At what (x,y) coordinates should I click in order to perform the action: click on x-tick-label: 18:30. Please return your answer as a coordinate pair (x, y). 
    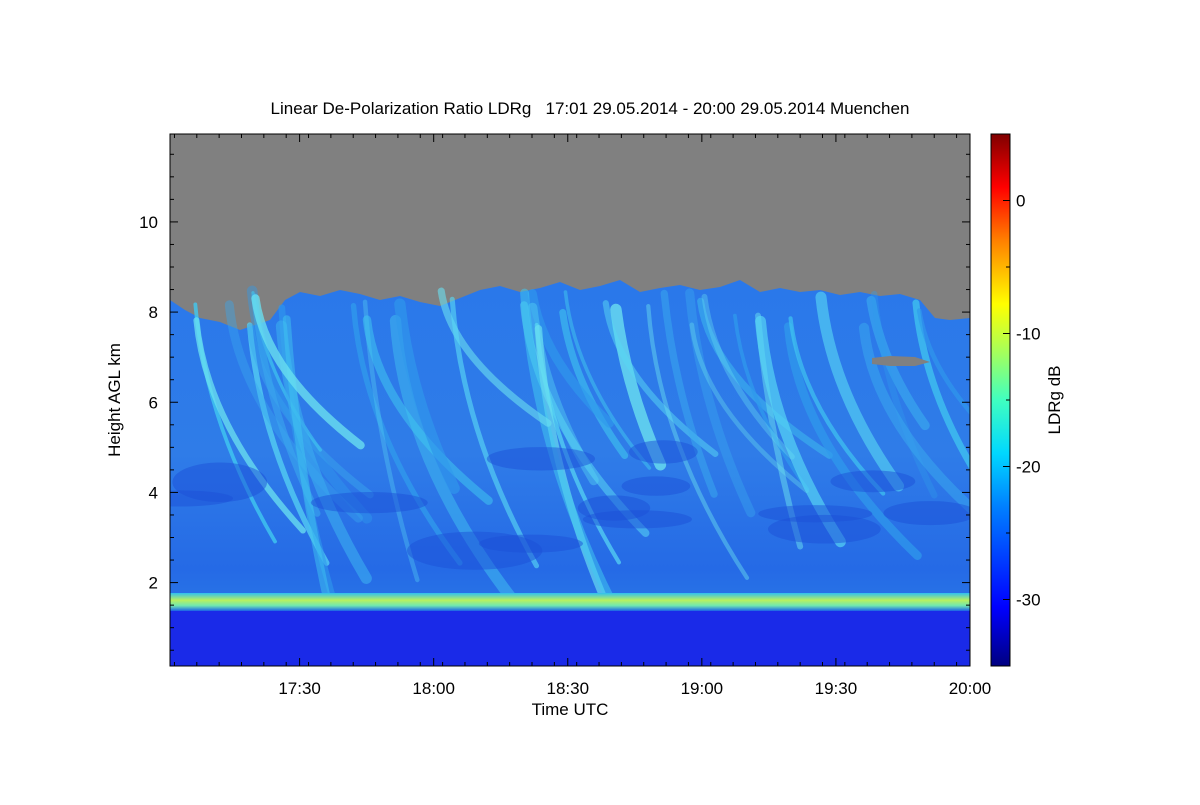
    Looking at the image, I should click on (567, 688).